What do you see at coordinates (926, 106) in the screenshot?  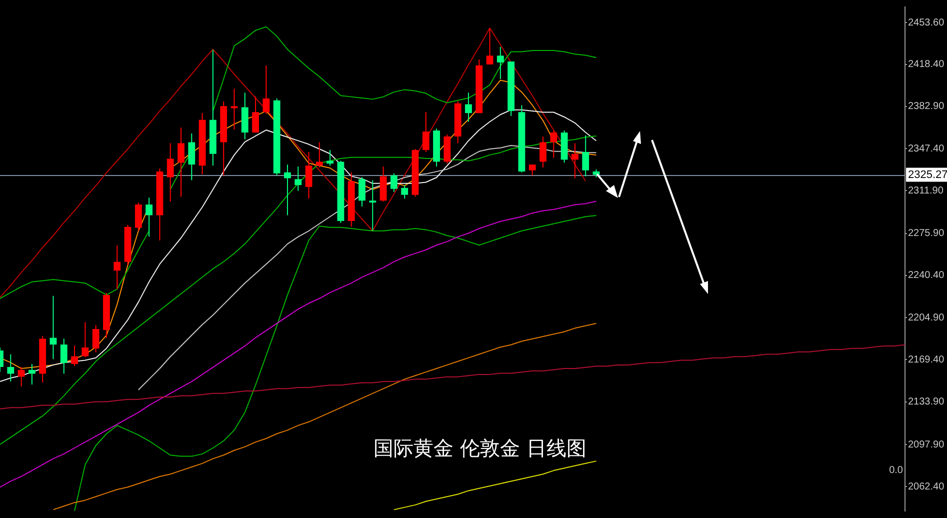 I see `y-tick-label: 2382.90` at bounding box center [926, 106].